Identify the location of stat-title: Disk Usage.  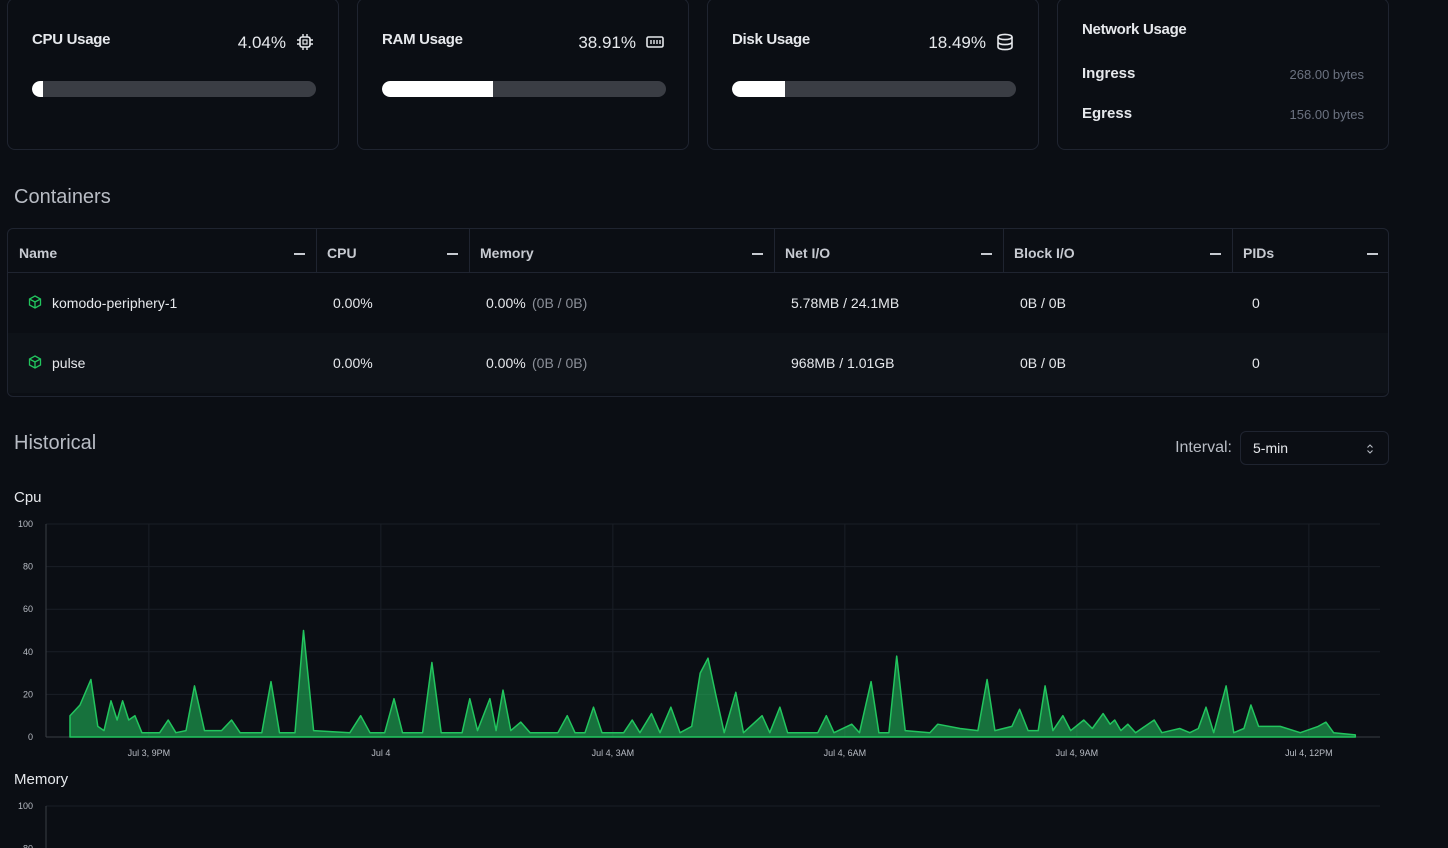
(771, 39).